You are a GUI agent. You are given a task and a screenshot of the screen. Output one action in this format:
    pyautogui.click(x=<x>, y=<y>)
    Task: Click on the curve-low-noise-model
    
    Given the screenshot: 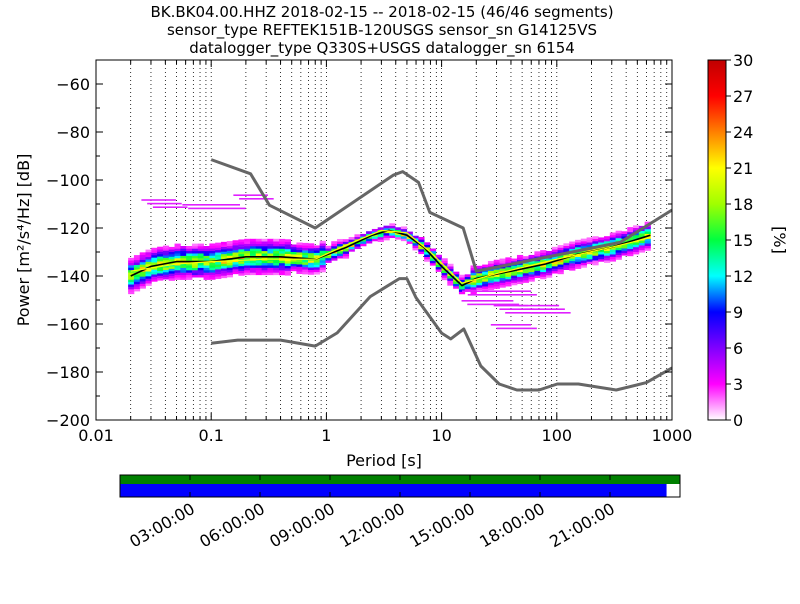 What is the action you would take?
    pyautogui.click(x=441, y=334)
    